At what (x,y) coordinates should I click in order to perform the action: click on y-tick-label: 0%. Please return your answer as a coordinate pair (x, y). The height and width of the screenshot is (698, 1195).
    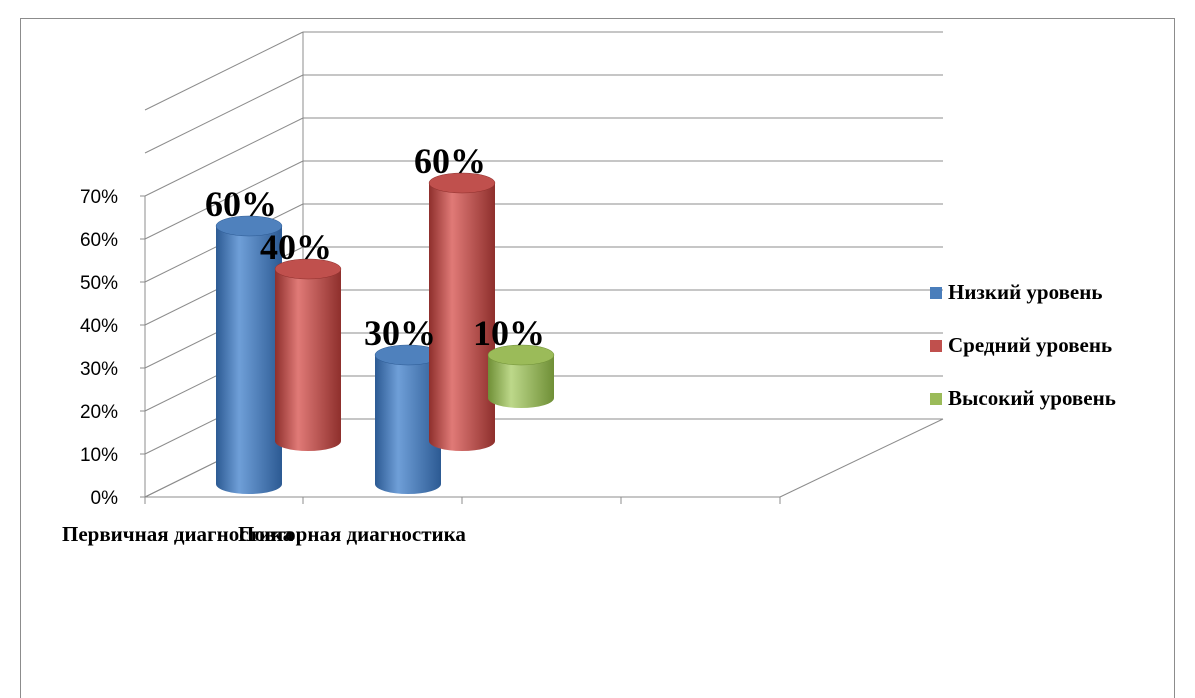
    Looking at the image, I should click on (105, 498).